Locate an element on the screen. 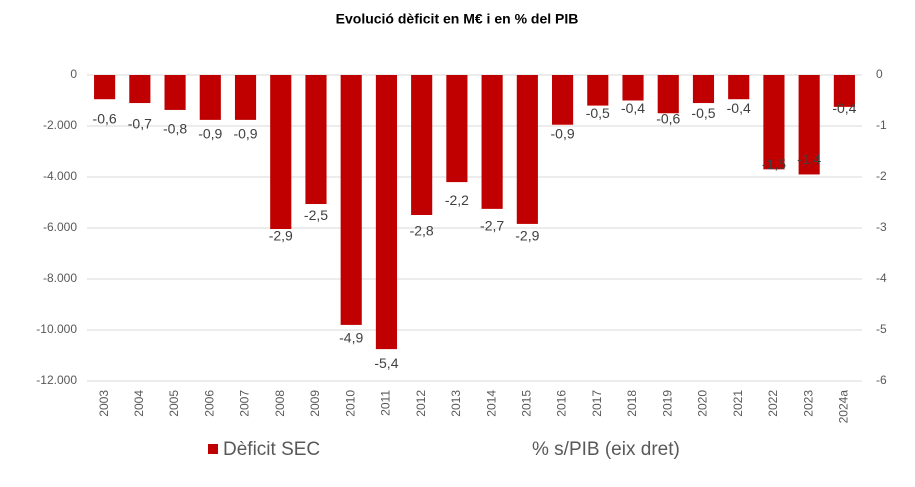  x-tick-label: 2020 is located at coordinates (703, 403).